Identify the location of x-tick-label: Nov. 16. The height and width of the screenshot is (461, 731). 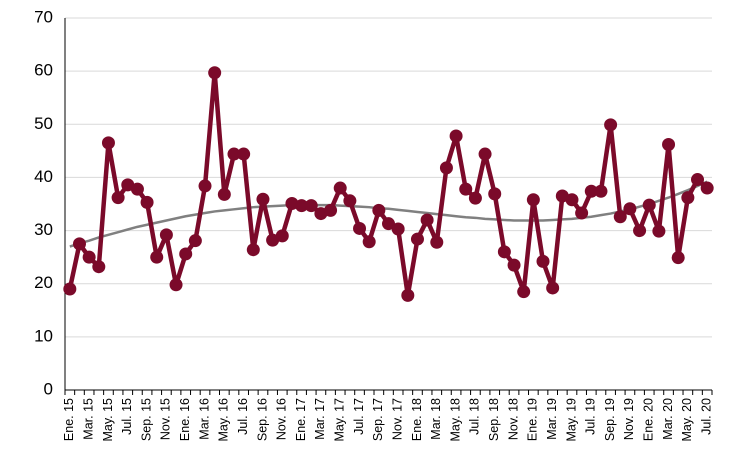
(282, 419).